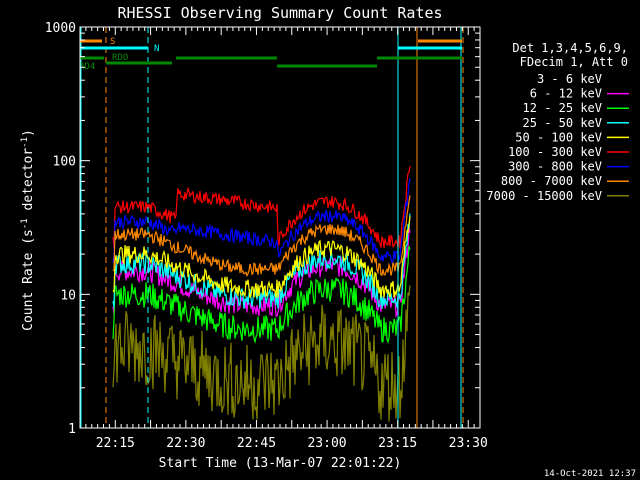 The height and width of the screenshot is (480, 640). I want to click on y-axis-label-sup2: -1, so click(25, 142).